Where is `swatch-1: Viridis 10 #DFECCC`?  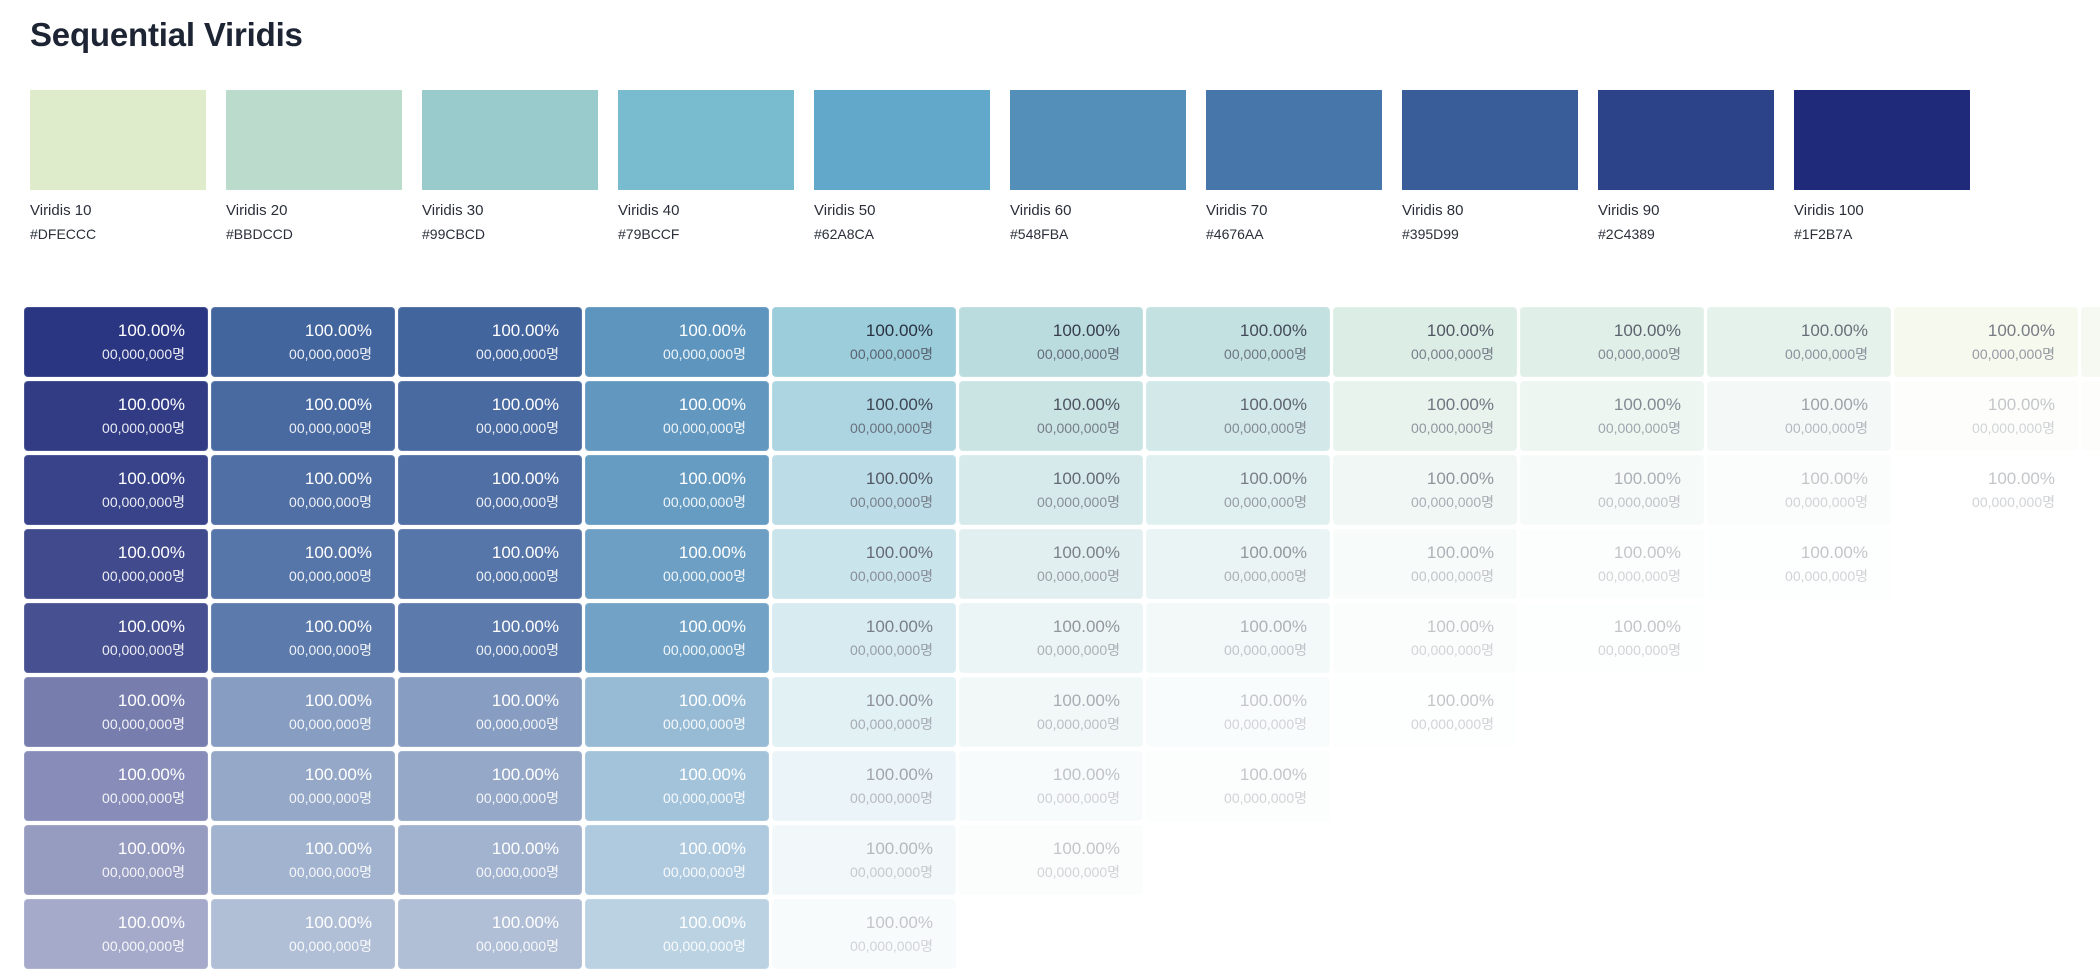
swatch-1: Viridis 10 #DFECCC is located at coordinates (118, 166).